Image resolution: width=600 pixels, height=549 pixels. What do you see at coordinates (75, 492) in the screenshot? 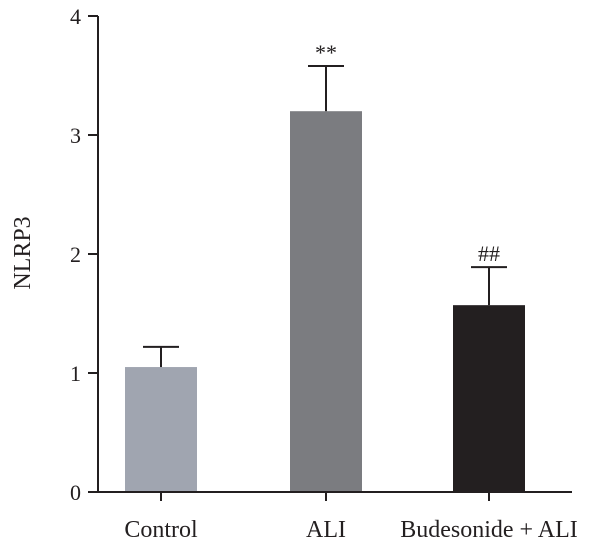
I see `y-tick-label: 0` at bounding box center [75, 492].